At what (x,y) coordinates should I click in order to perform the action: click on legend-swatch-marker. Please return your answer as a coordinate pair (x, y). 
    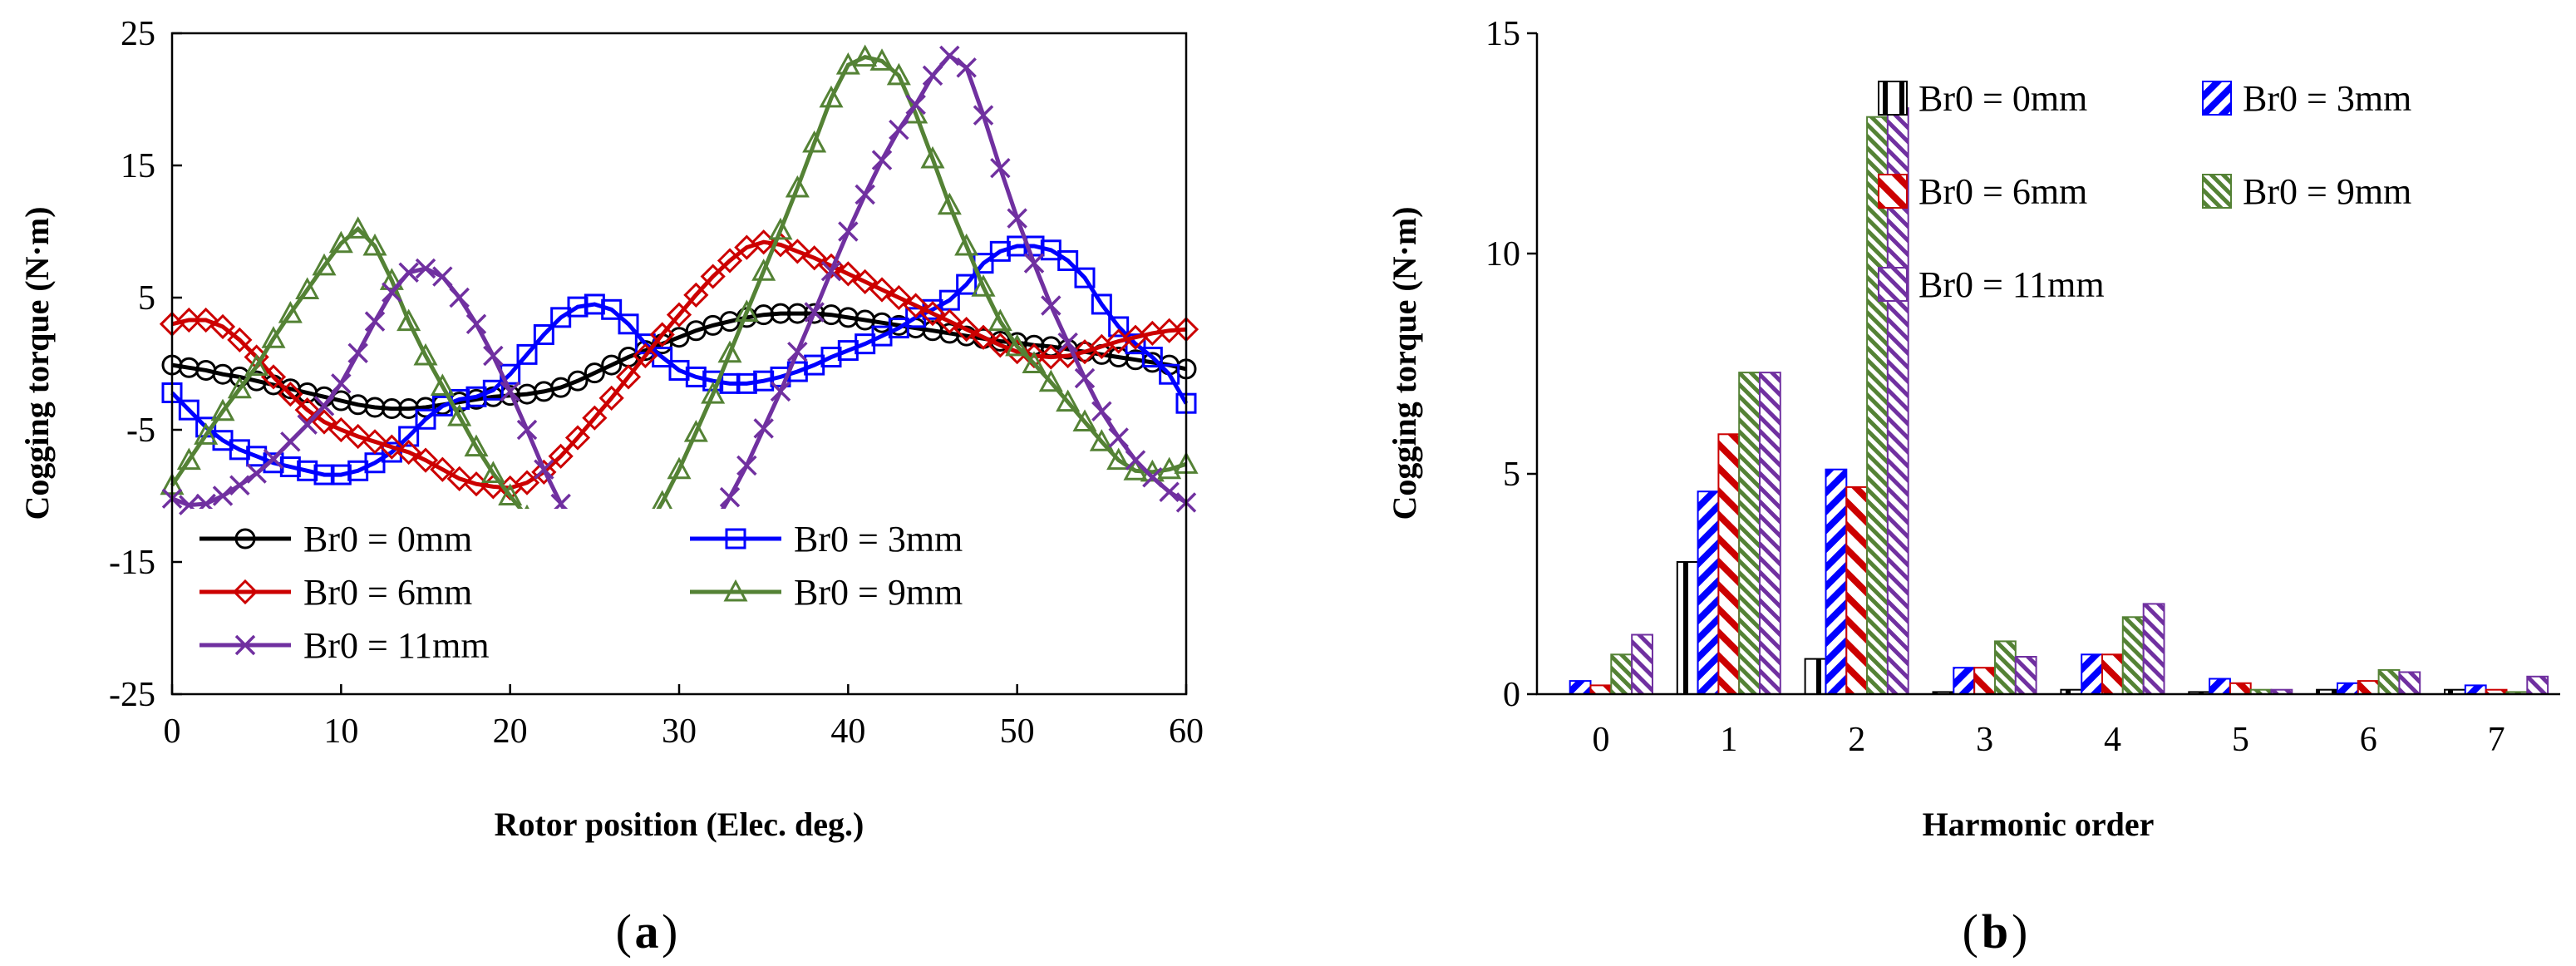
    Looking at the image, I should click on (735, 539).